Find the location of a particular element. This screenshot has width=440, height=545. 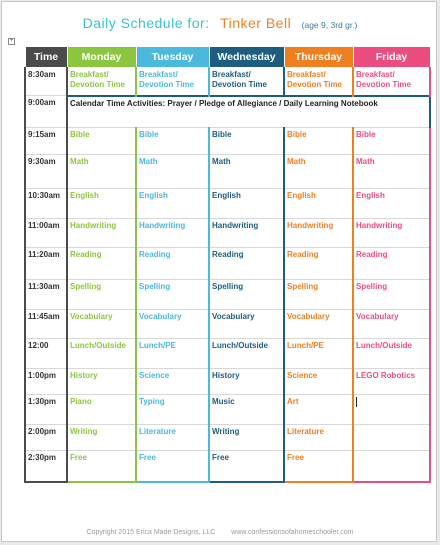

subject-cell-mon: Lunch/Outside is located at coordinates (102, 353).